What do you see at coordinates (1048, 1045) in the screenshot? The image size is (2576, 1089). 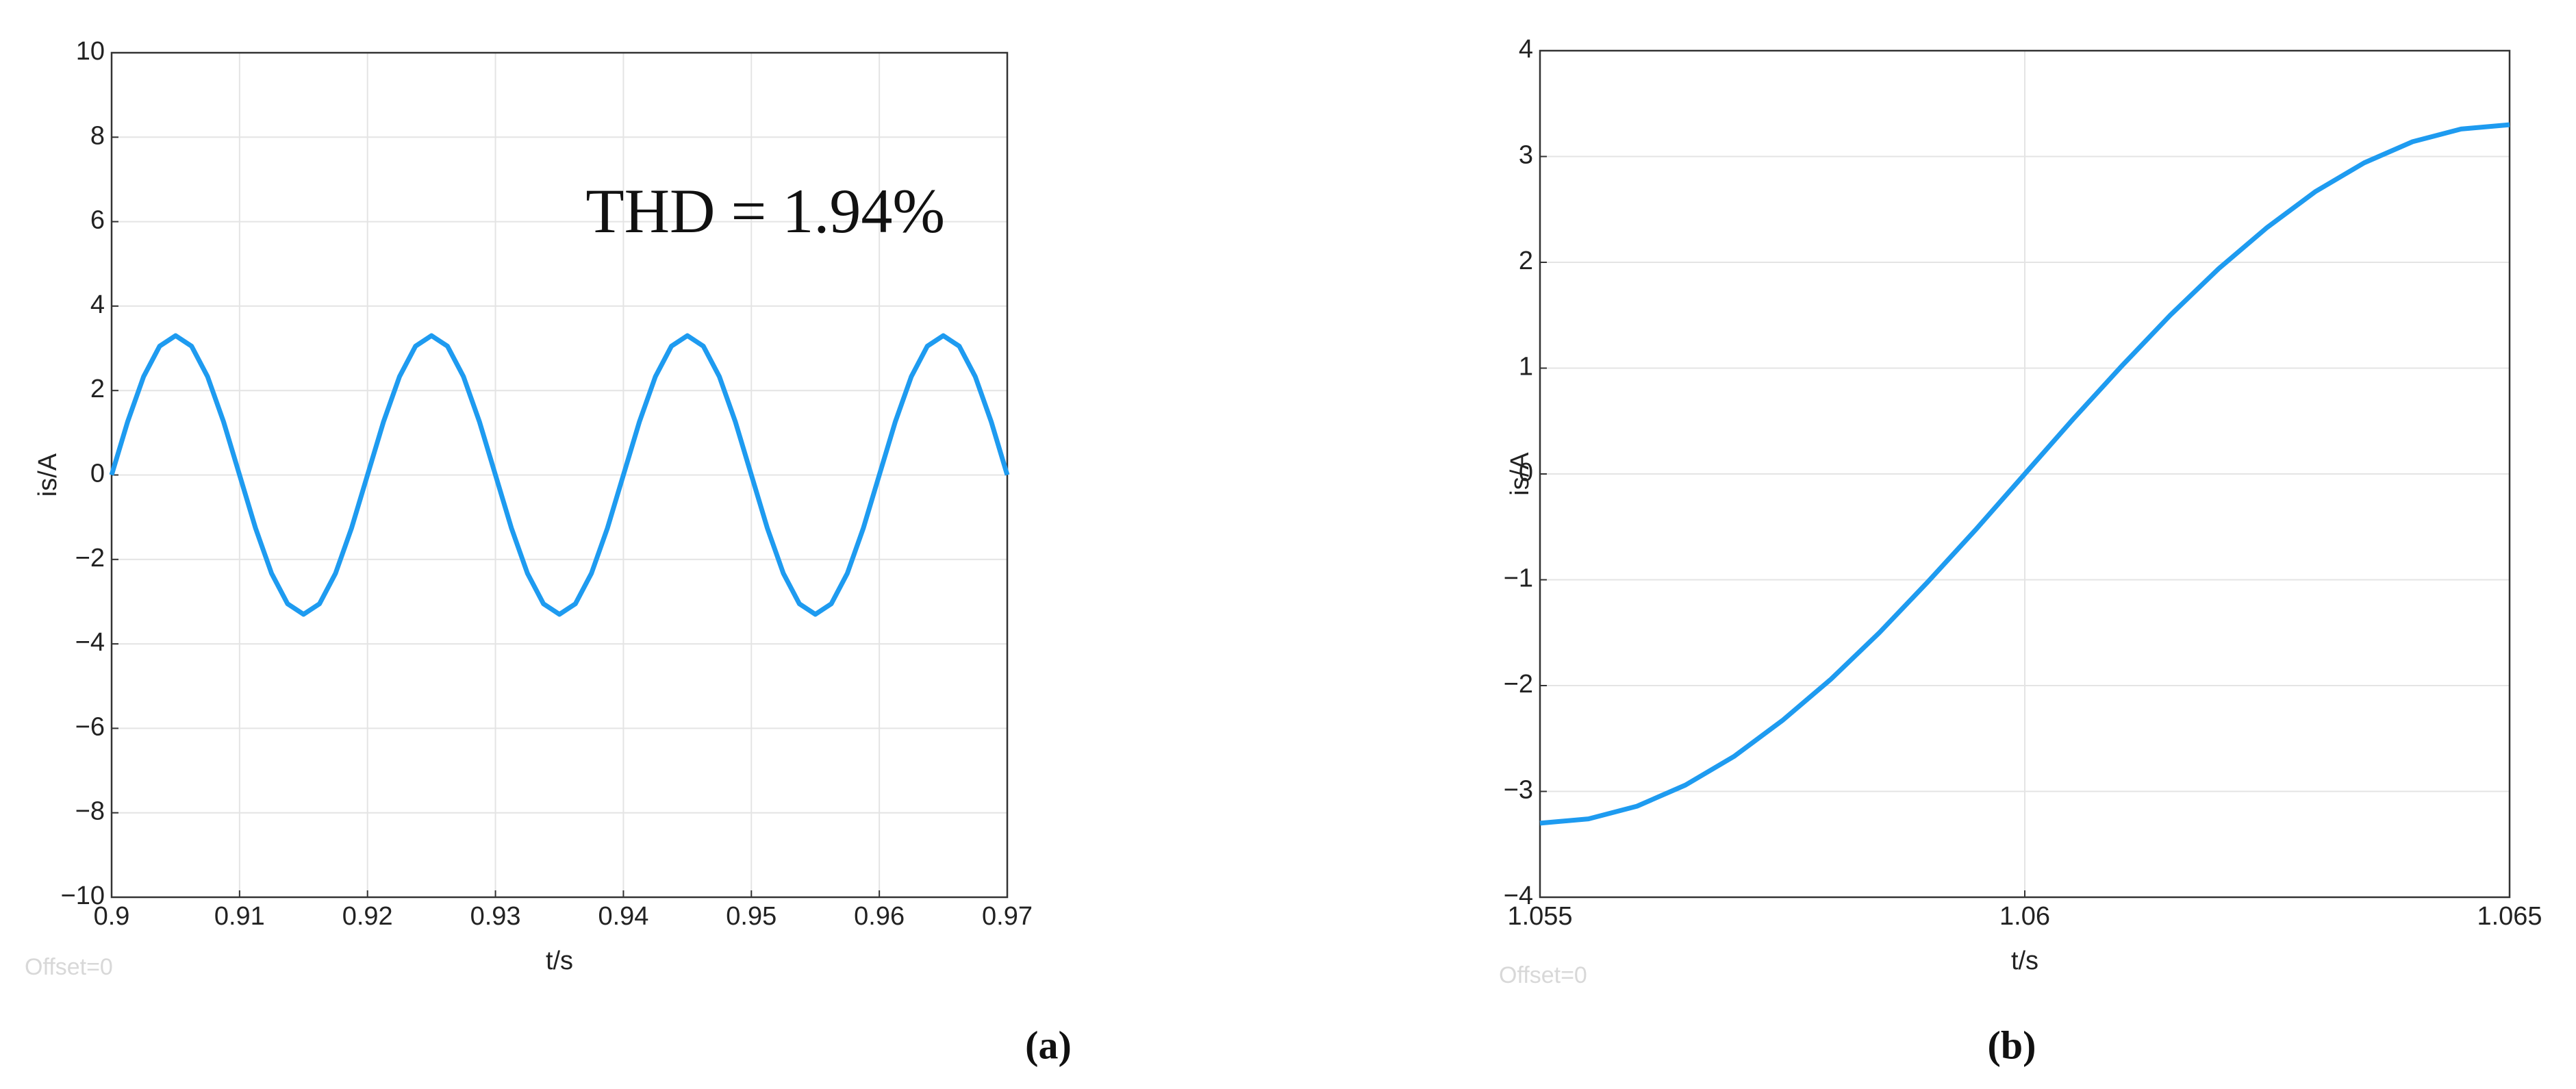 I see `caption: (a)` at bounding box center [1048, 1045].